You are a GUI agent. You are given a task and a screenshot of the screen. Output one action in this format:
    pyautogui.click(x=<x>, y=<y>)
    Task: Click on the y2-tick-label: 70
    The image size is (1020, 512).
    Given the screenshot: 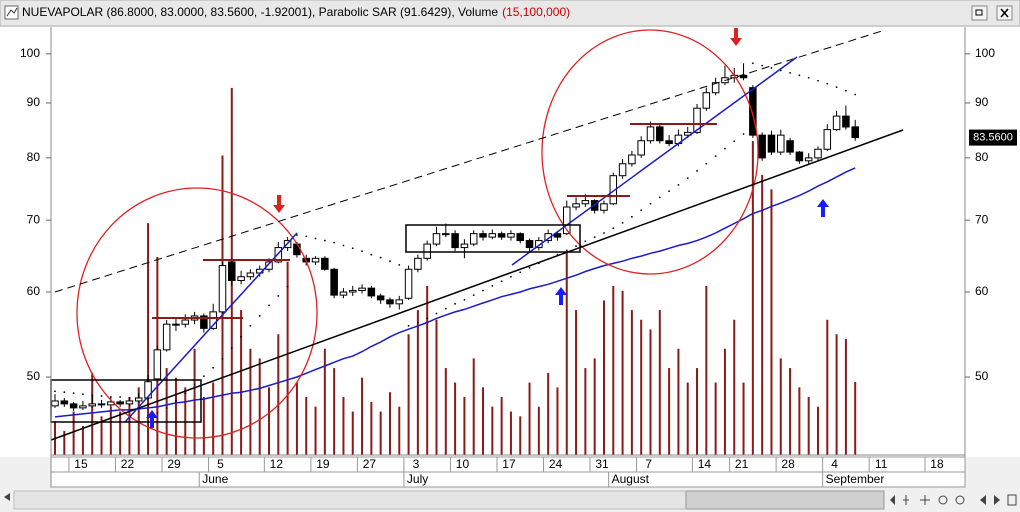 What is the action you would take?
    pyautogui.click(x=982, y=219)
    